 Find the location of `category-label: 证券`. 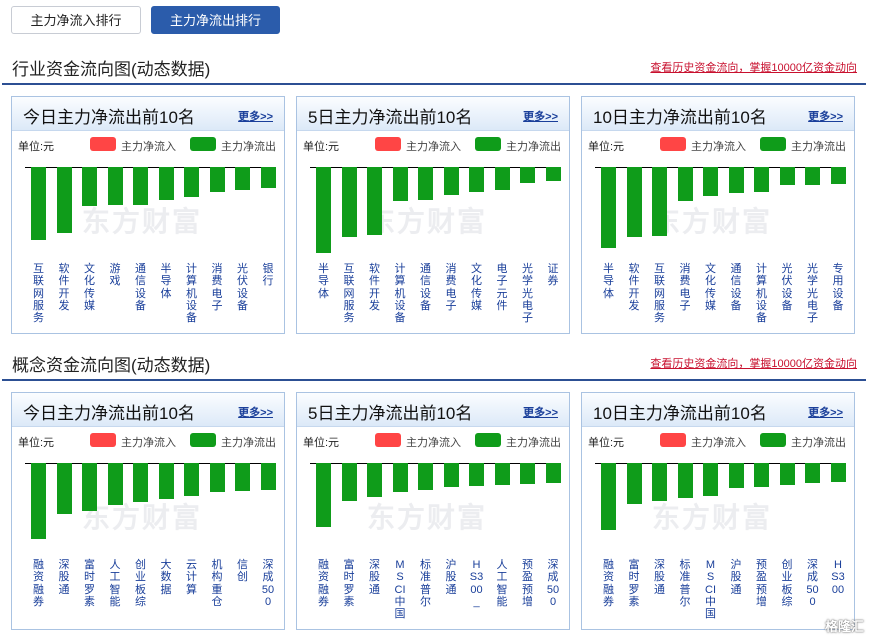

category-label: 证券 is located at coordinates (553, 275).